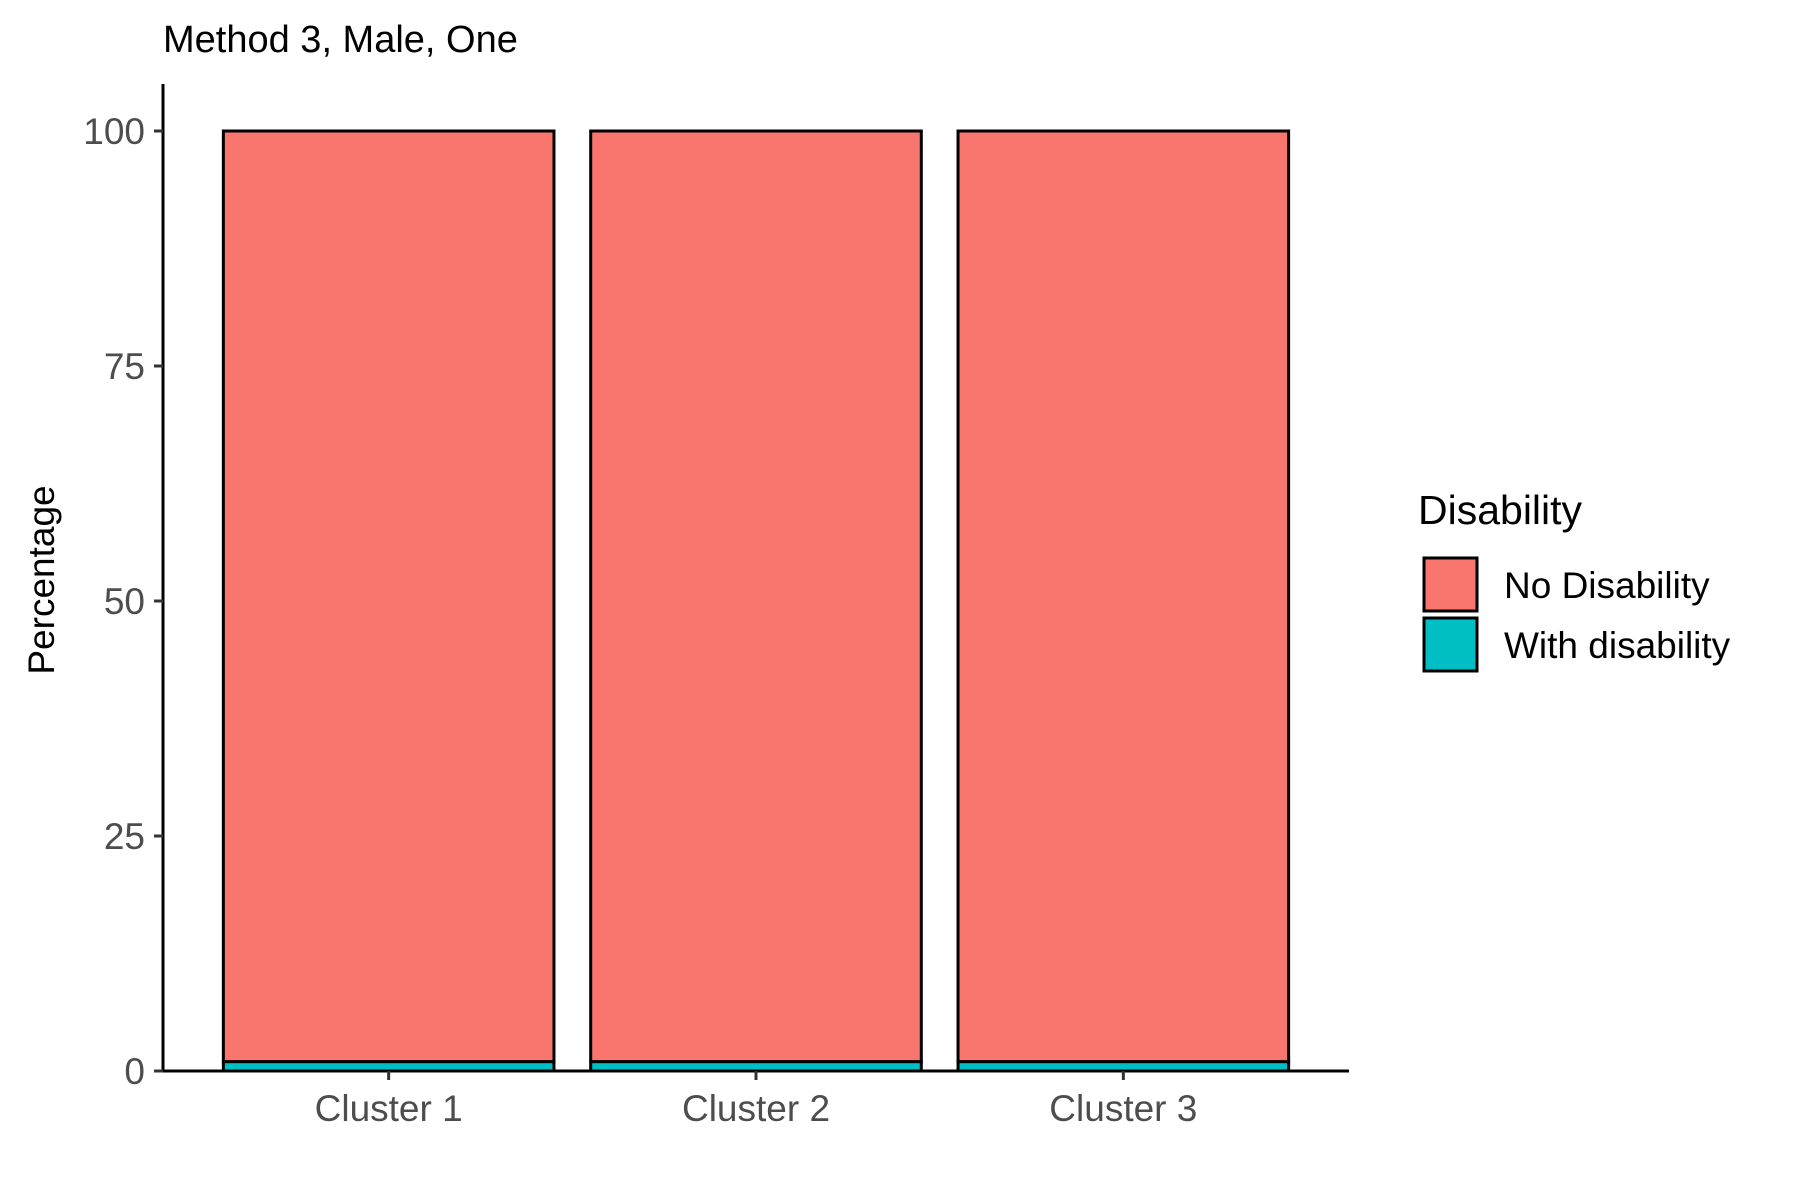  Describe the element at coordinates (134, 1071) in the screenshot. I see `y-tick-label: 0` at that location.